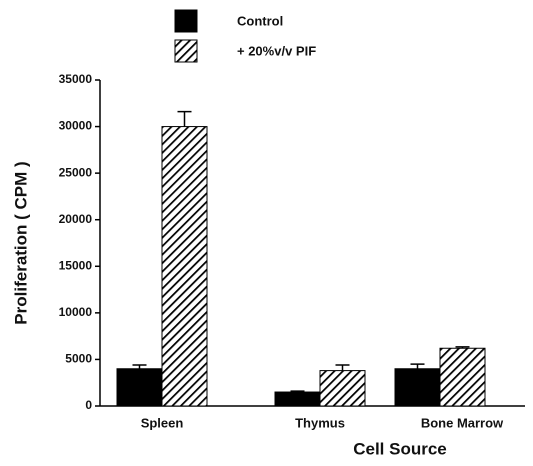 The width and height of the screenshot is (533, 466). Describe the element at coordinates (76, 126) in the screenshot. I see `y-tick-label: 30000` at that location.